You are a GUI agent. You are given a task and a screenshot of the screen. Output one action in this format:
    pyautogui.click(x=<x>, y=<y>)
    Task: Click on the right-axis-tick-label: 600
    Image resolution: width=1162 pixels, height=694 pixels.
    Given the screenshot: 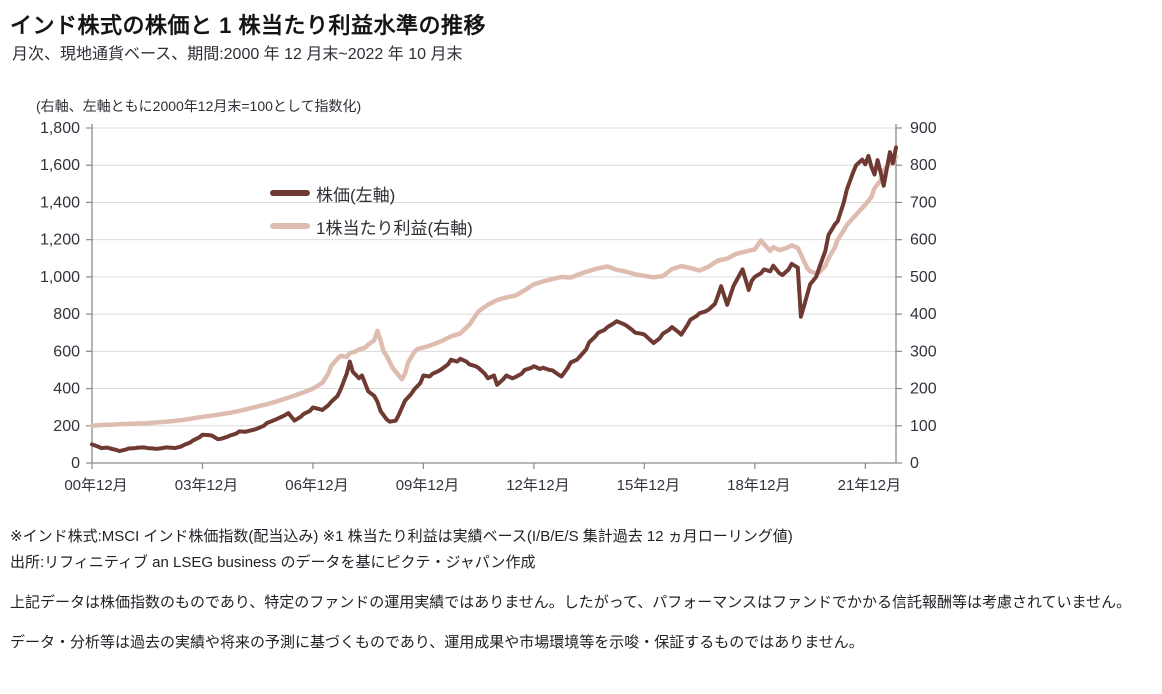 What is the action you would take?
    pyautogui.click(x=923, y=240)
    